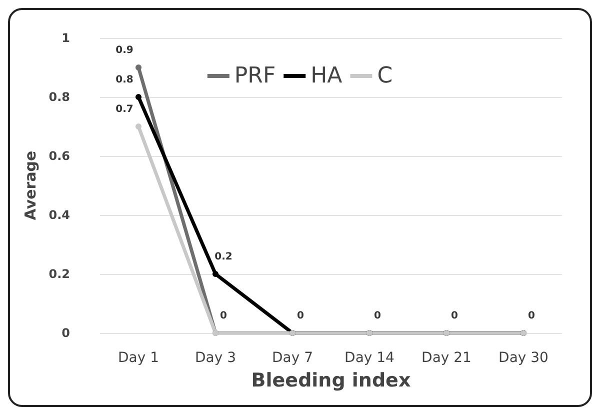 This screenshot has height=419, width=604. Describe the element at coordinates (523, 358) in the screenshot. I see `x-tick-label: Day 30` at that location.